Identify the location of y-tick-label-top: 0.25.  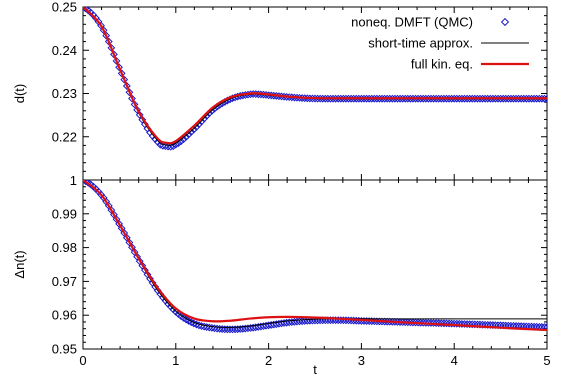
(64, 7).